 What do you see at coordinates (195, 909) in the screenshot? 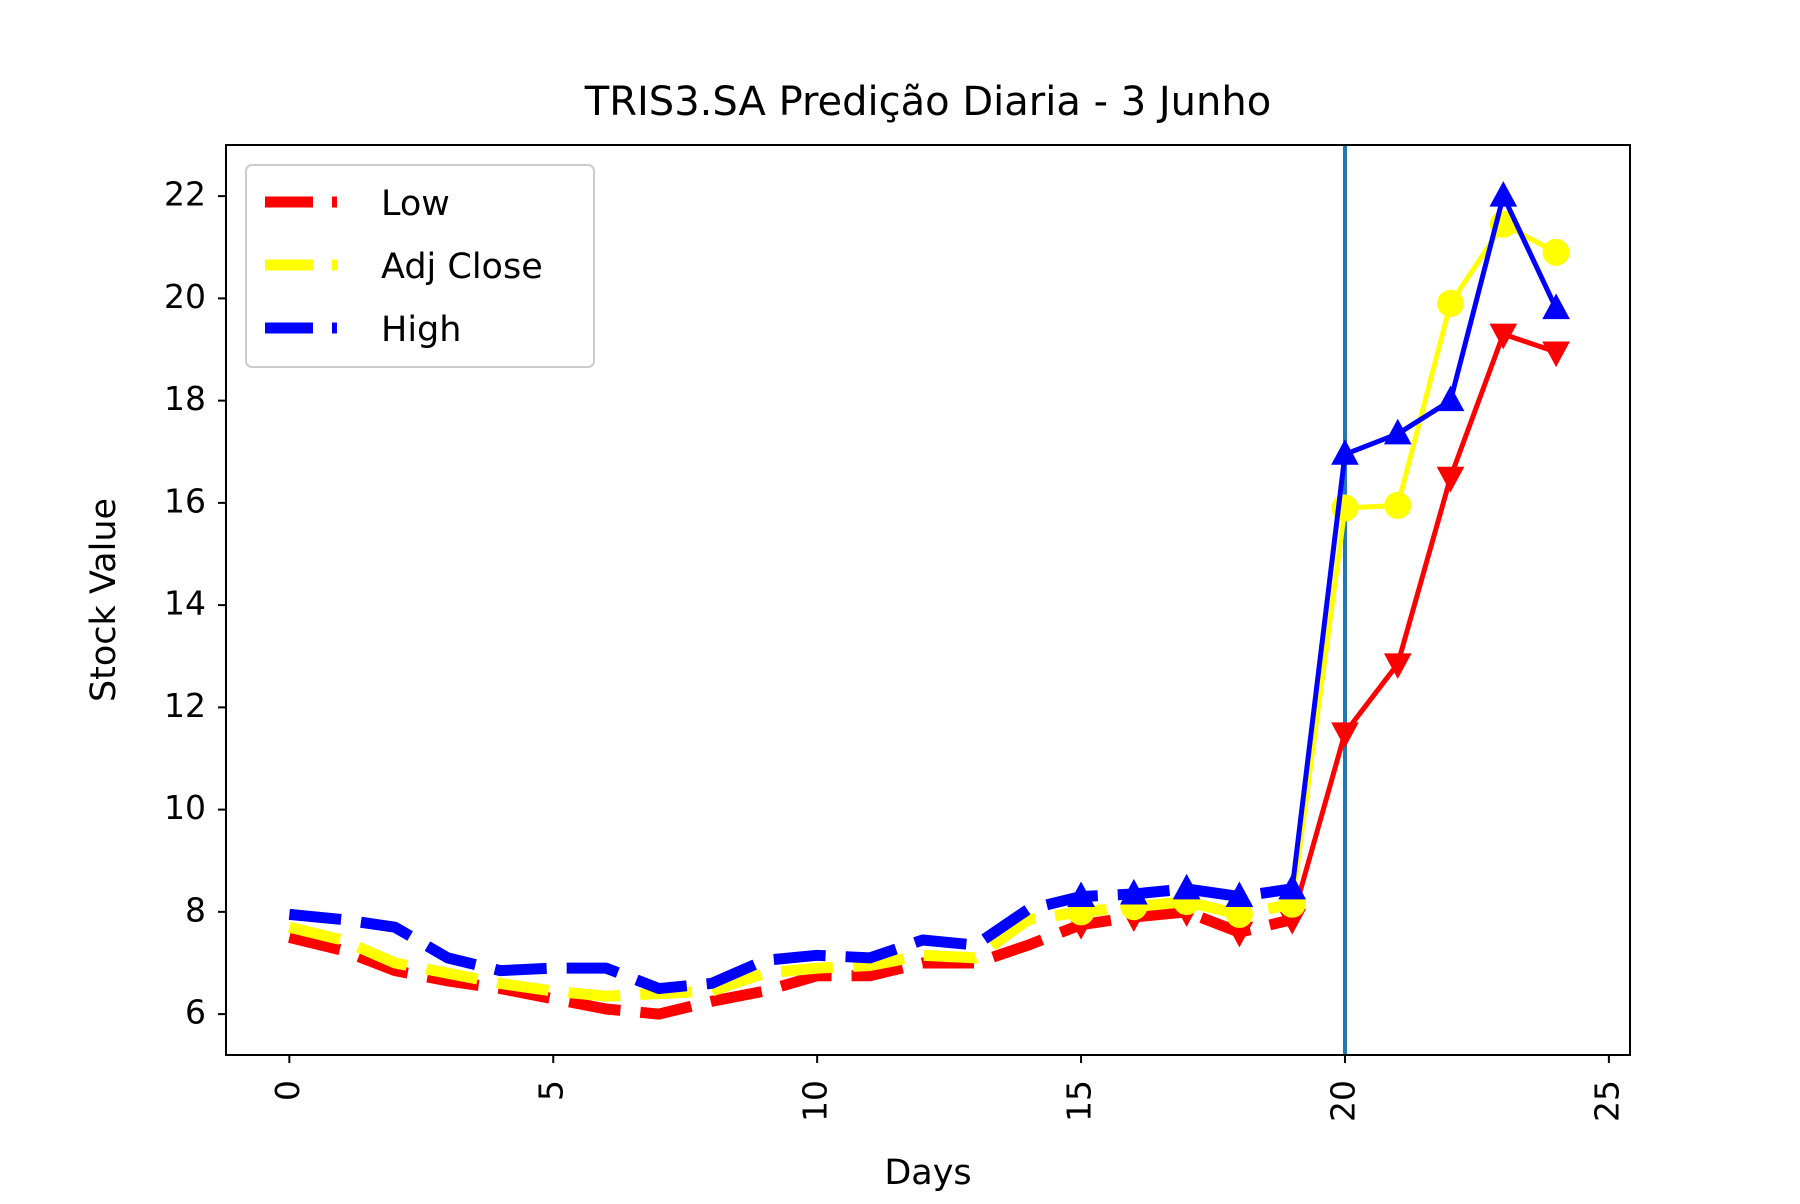
I see `y-tick-label-8: 8` at bounding box center [195, 909].